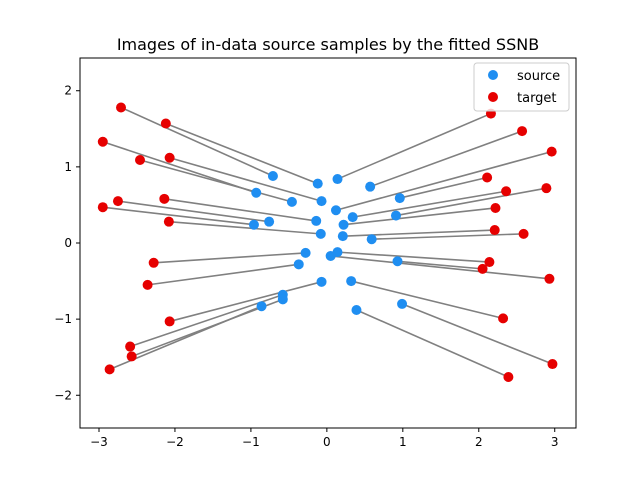  Describe the element at coordinates (68, 91) in the screenshot. I see `y-tick-label: 2` at that location.